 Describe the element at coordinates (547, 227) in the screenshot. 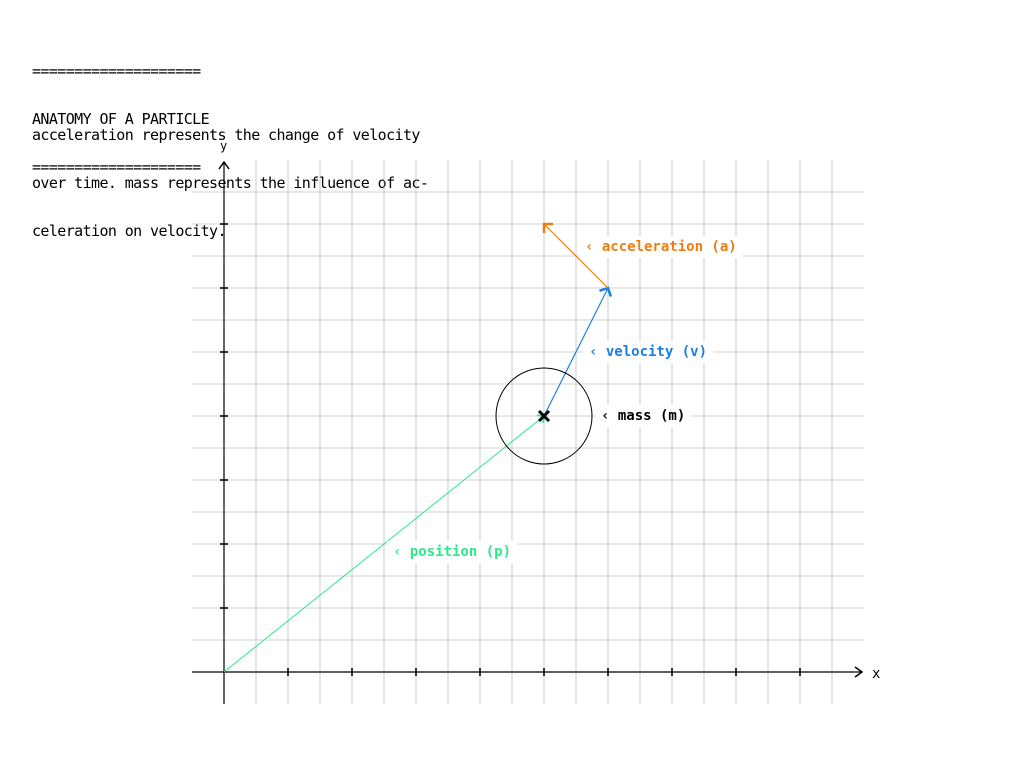

I see `acceleration-arrowhead-icon` at that location.